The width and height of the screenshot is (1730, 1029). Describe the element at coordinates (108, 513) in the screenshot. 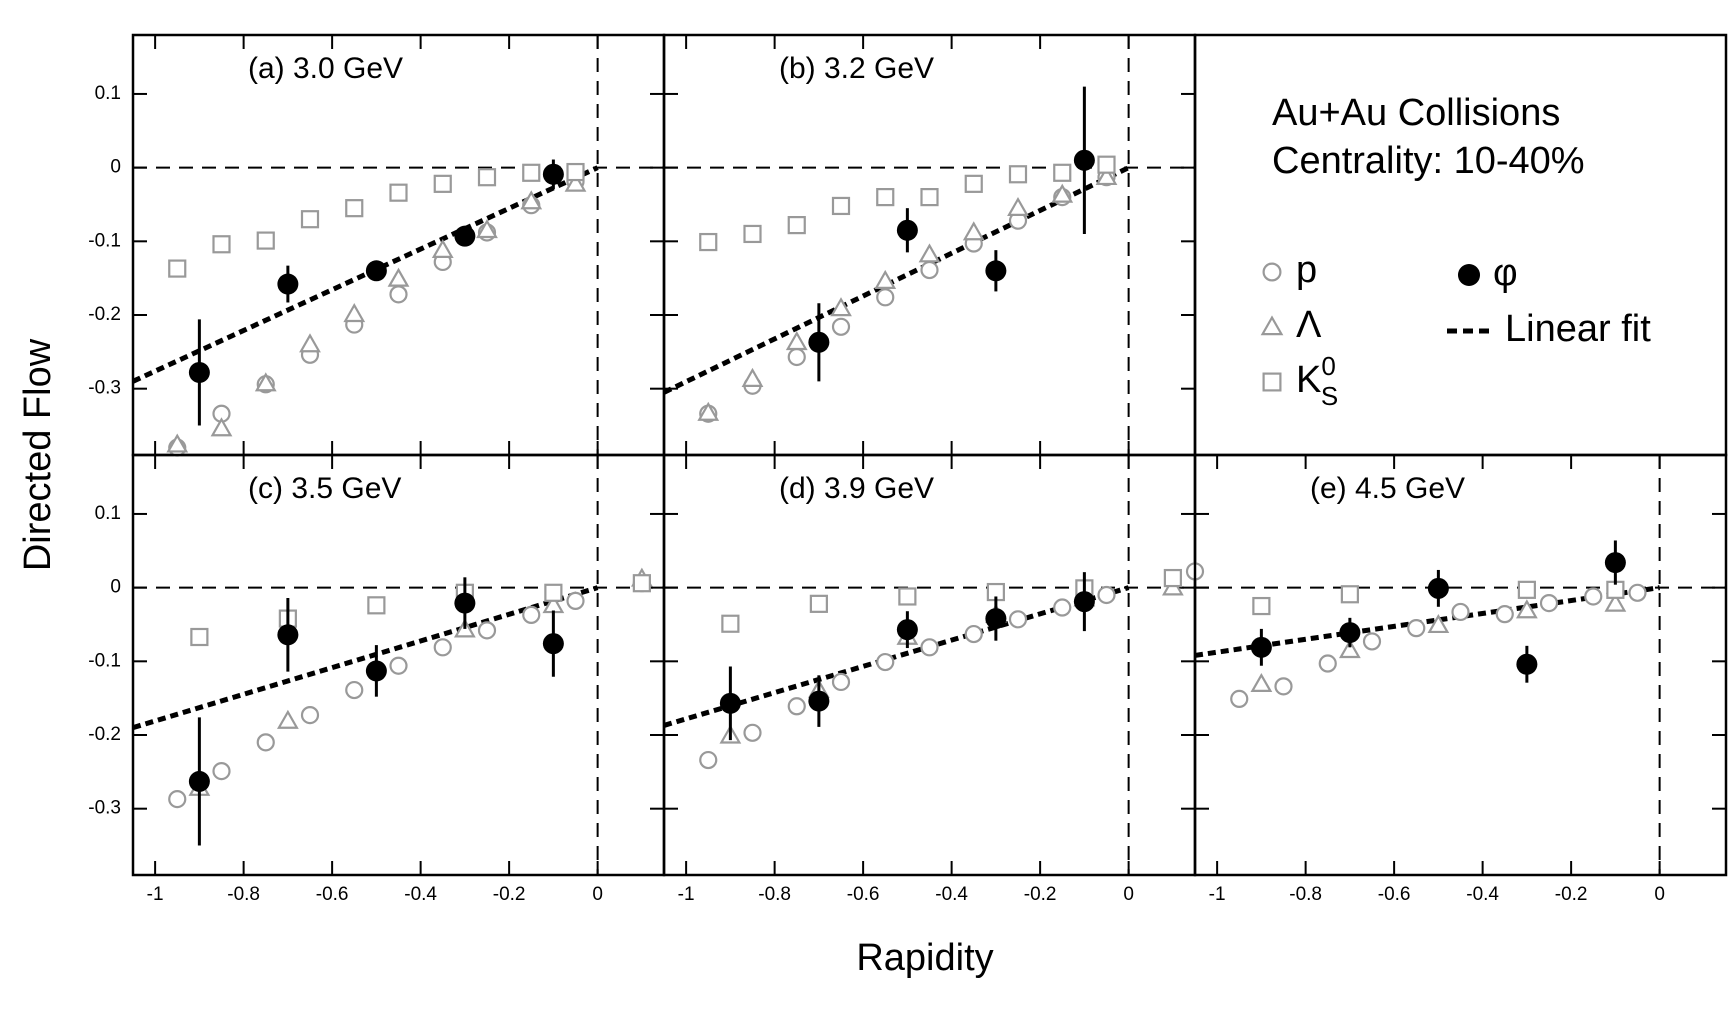

I see `y-tick-label: 0.1` at that location.